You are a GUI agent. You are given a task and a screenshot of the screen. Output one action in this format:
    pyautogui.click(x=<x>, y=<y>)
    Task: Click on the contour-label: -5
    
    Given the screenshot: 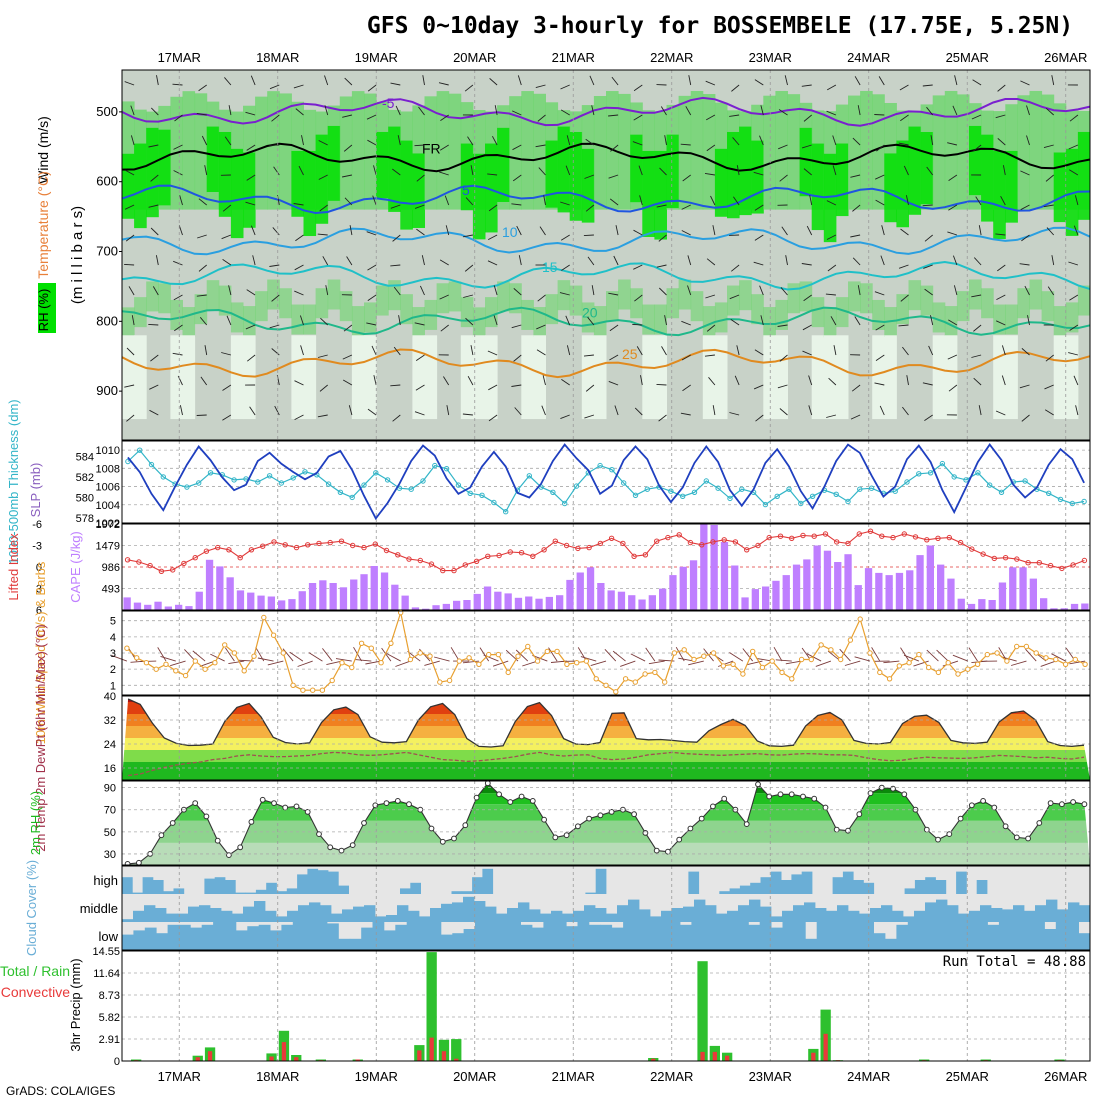 What is the action you would take?
    pyautogui.click(x=388, y=103)
    